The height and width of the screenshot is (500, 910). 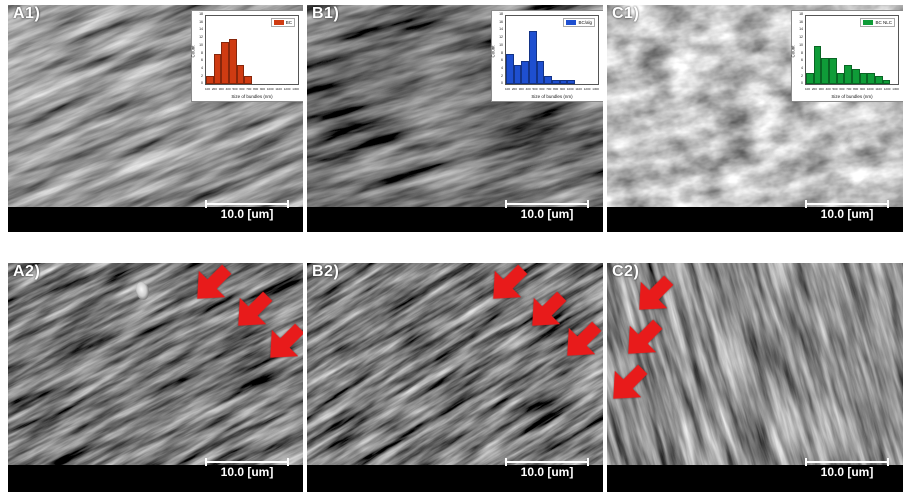 I want to click on y-tick-label: 12, so click(x=201, y=37).